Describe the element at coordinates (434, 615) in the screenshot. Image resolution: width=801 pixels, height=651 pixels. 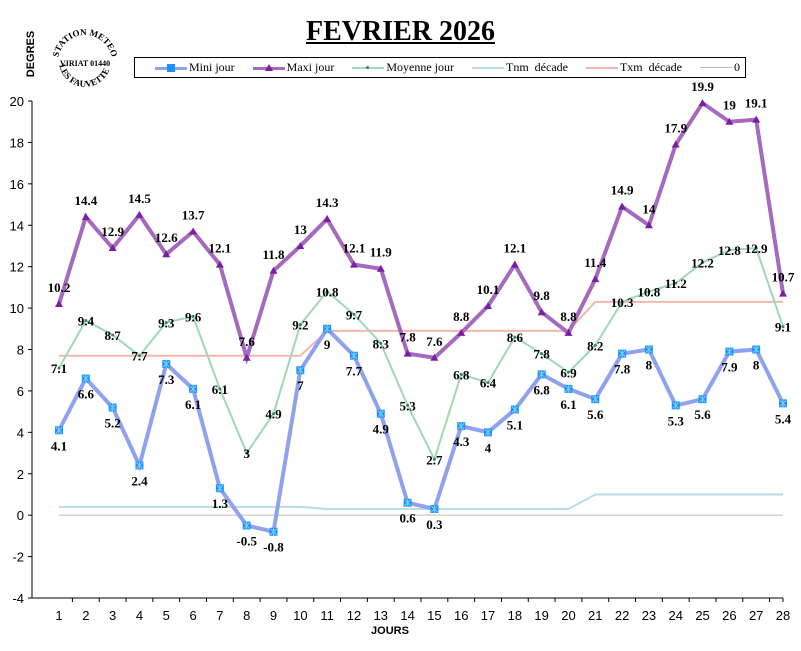
I see `x-tick-label: 15` at that location.